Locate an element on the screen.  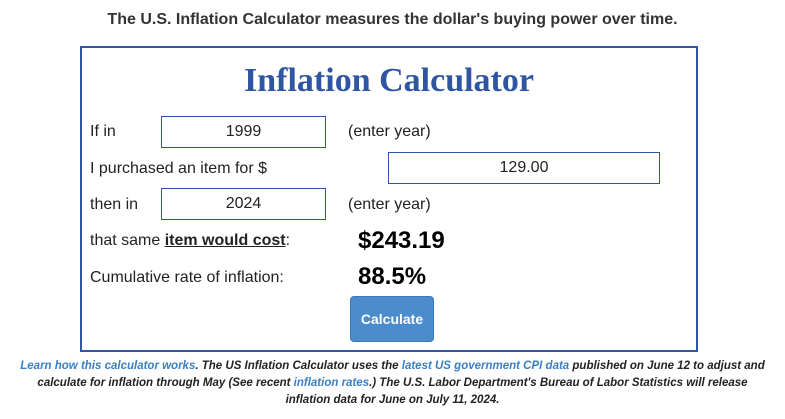
end-year-input is located at coordinates (243, 204).